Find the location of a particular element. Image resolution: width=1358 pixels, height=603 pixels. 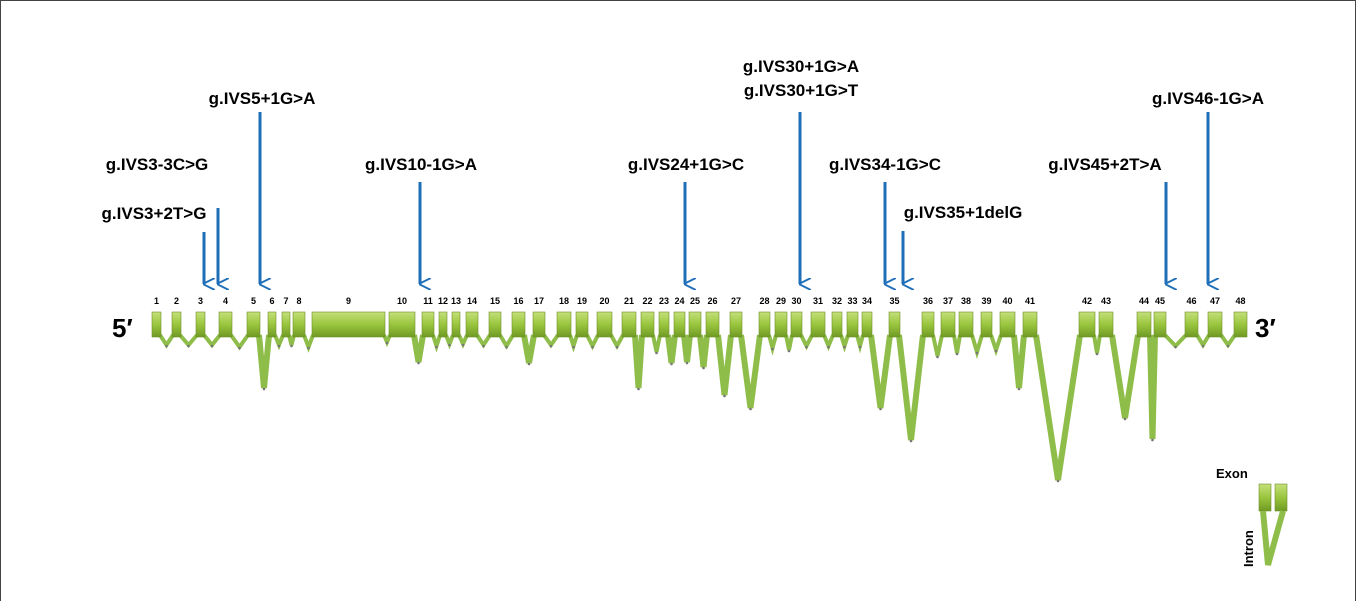

exons-layer is located at coordinates (699, 324).